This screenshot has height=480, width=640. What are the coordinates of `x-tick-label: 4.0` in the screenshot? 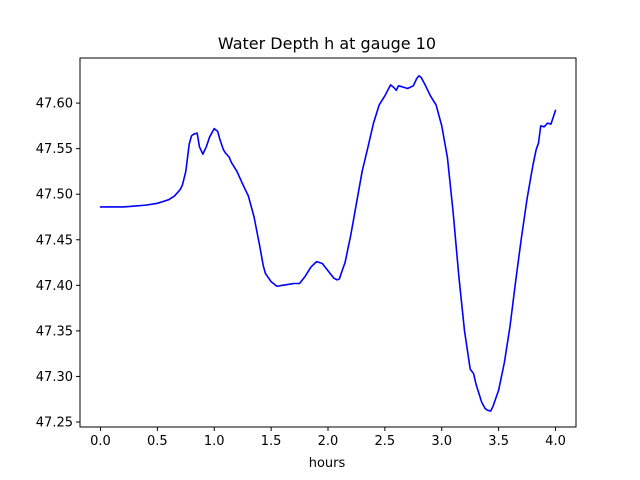 It's located at (555, 441).